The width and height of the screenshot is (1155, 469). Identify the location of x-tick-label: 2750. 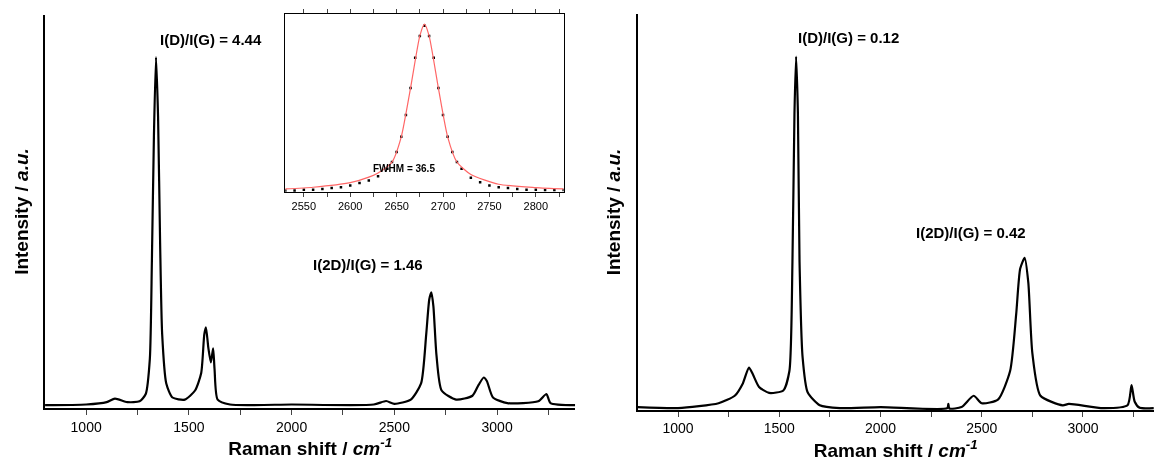
(489, 206).